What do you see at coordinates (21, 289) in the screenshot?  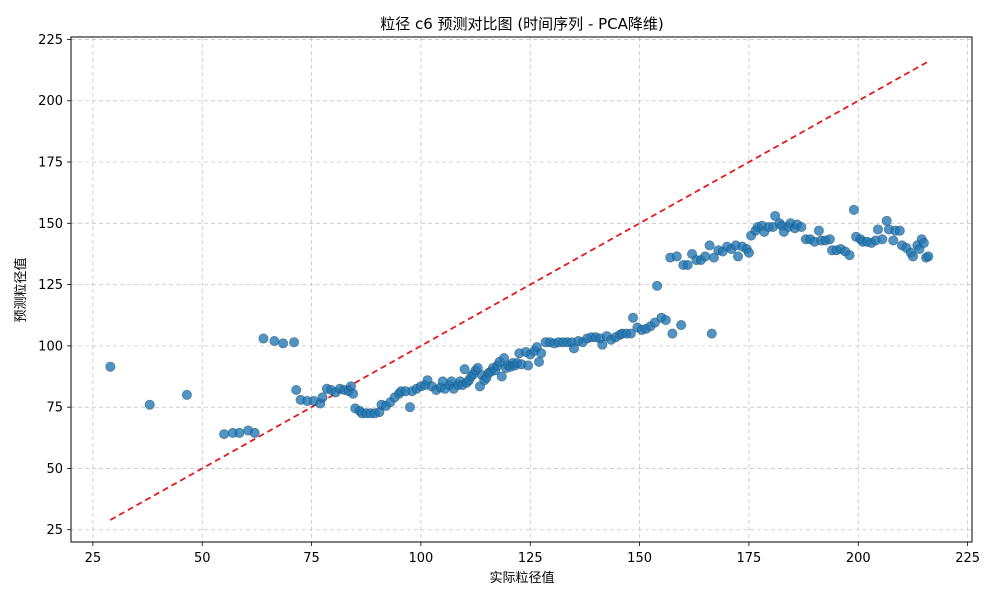 I see `y-axis-label: 预测粒径值` at bounding box center [21, 289].